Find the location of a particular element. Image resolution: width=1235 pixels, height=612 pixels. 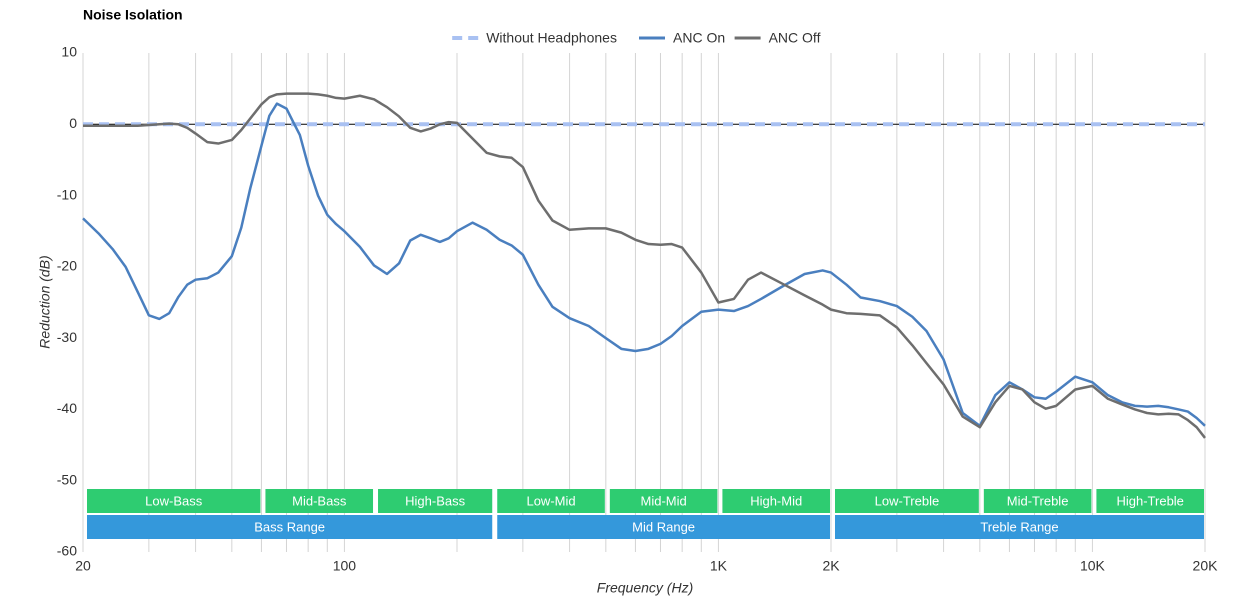

band-label: Treble Range is located at coordinates (1019, 526).